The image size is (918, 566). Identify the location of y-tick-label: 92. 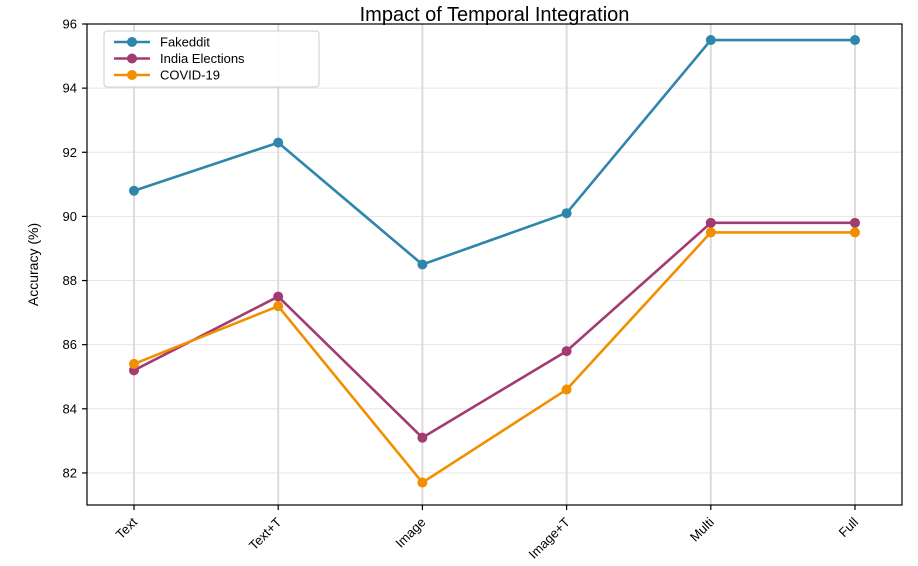
(70, 152).